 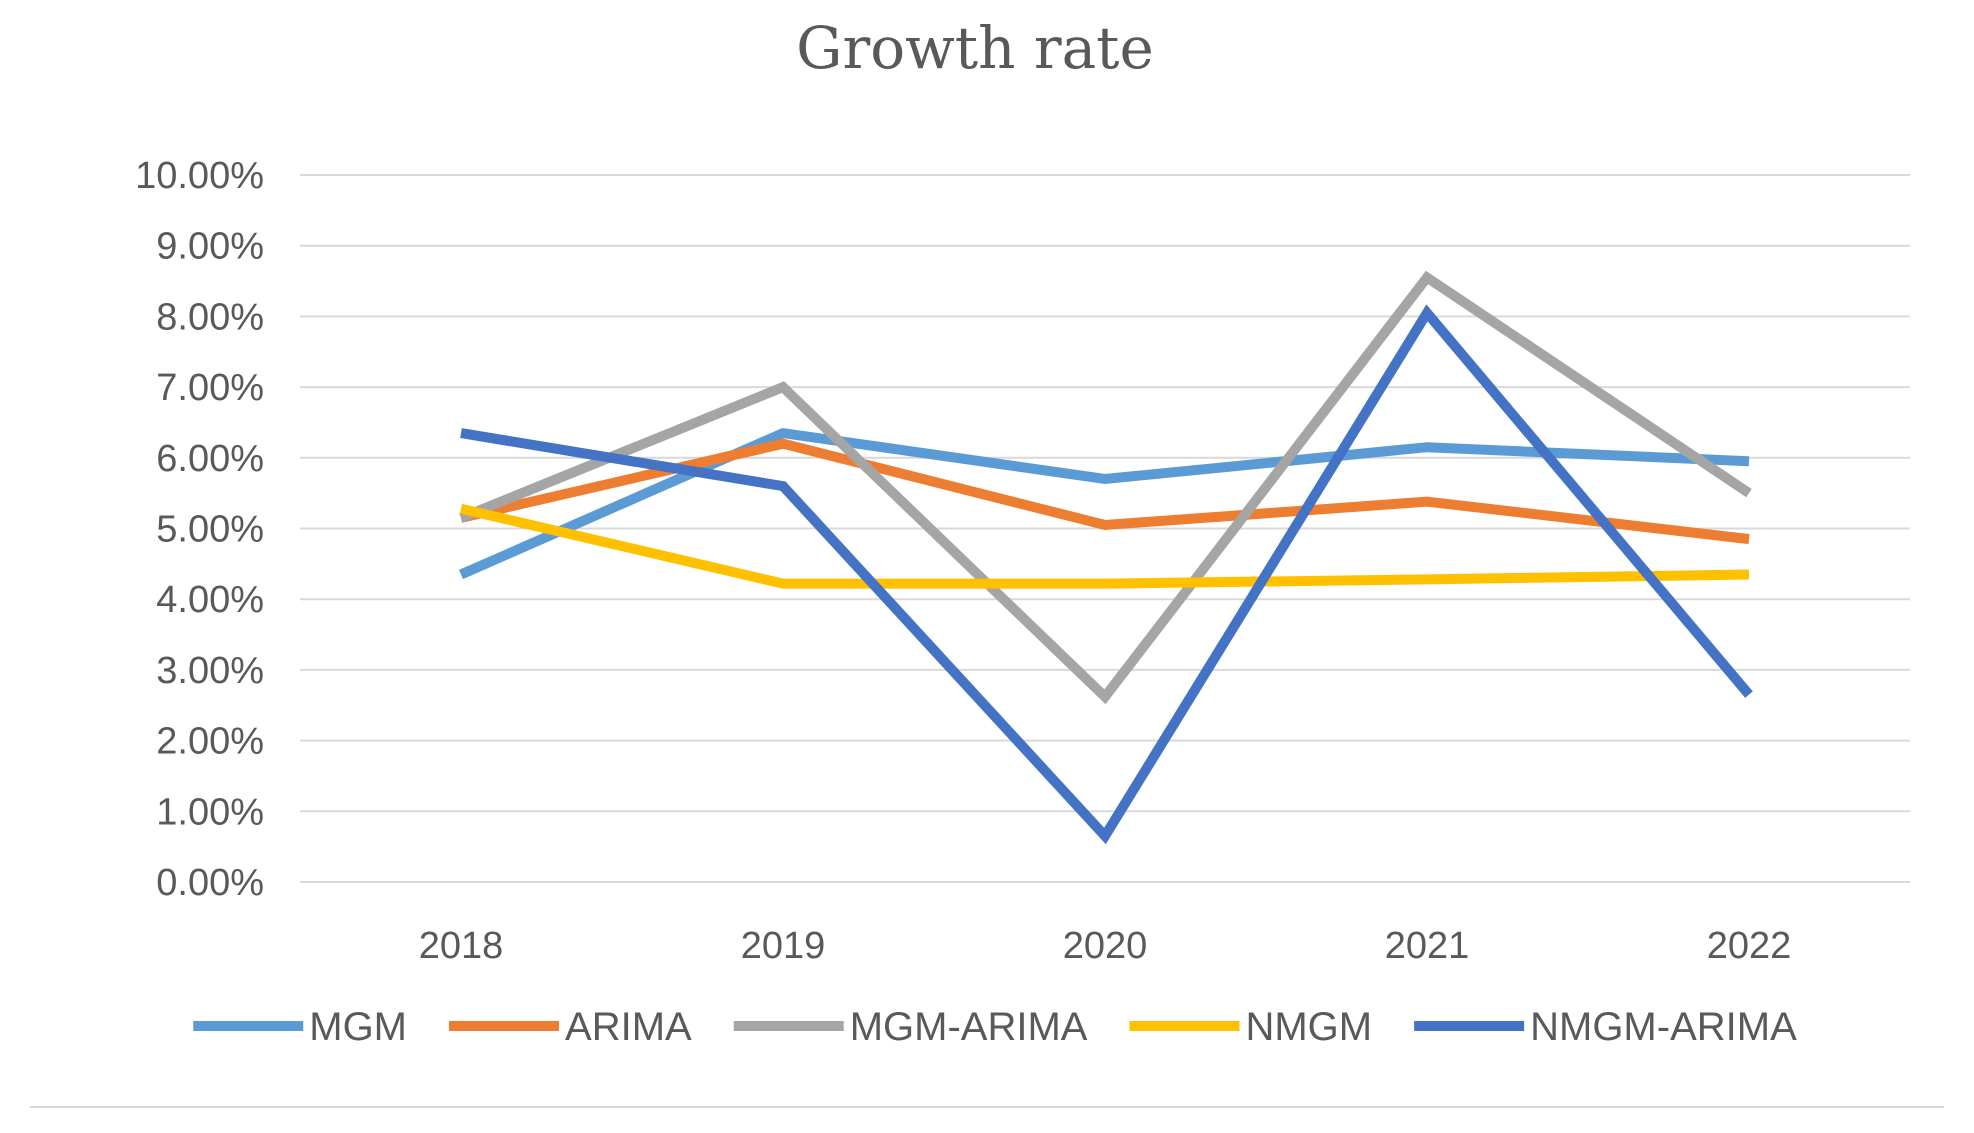 I want to click on x-tick-label: 2021, so click(x=1427, y=946).